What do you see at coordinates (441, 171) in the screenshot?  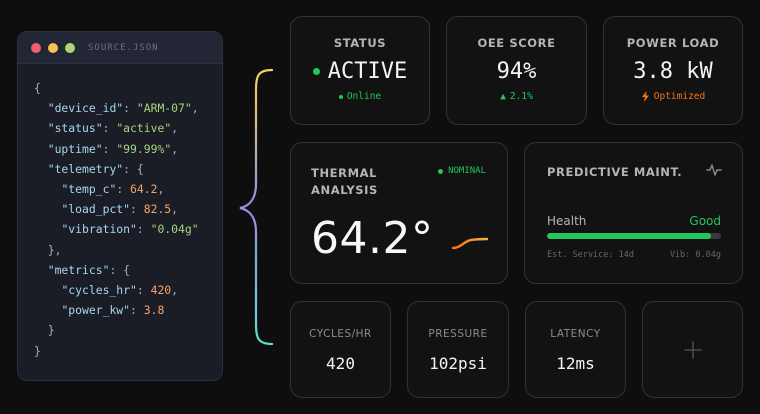 I see `nominal-dot-icon` at bounding box center [441, 171].